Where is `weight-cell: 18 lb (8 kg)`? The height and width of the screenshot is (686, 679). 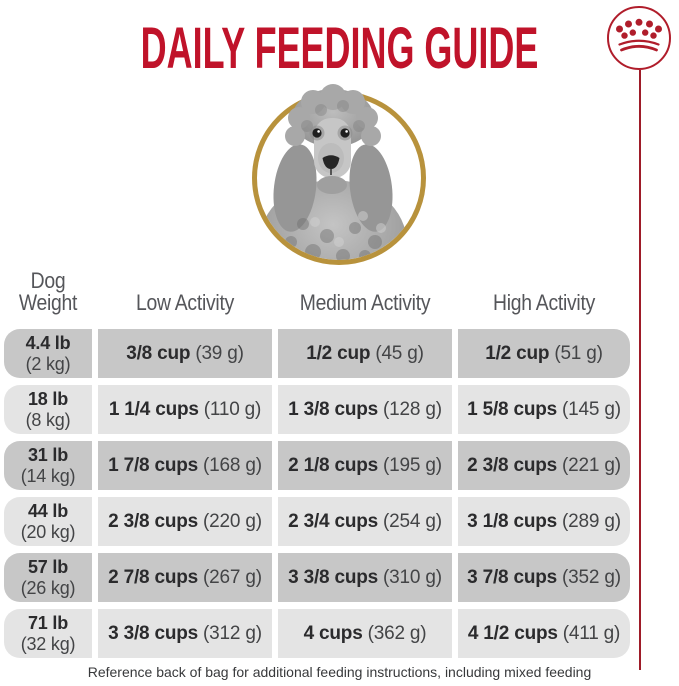 weight-cell: 18 lb (8 kg) is located at coordinates (48, 409).